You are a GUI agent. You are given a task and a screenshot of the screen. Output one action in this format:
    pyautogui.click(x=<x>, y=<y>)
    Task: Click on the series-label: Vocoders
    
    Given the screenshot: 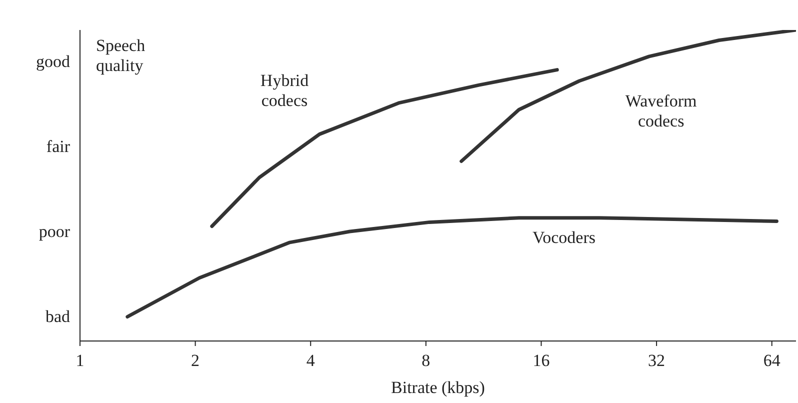 What is the action you would take?
    pyautogui.click(x=564, y=237)
    